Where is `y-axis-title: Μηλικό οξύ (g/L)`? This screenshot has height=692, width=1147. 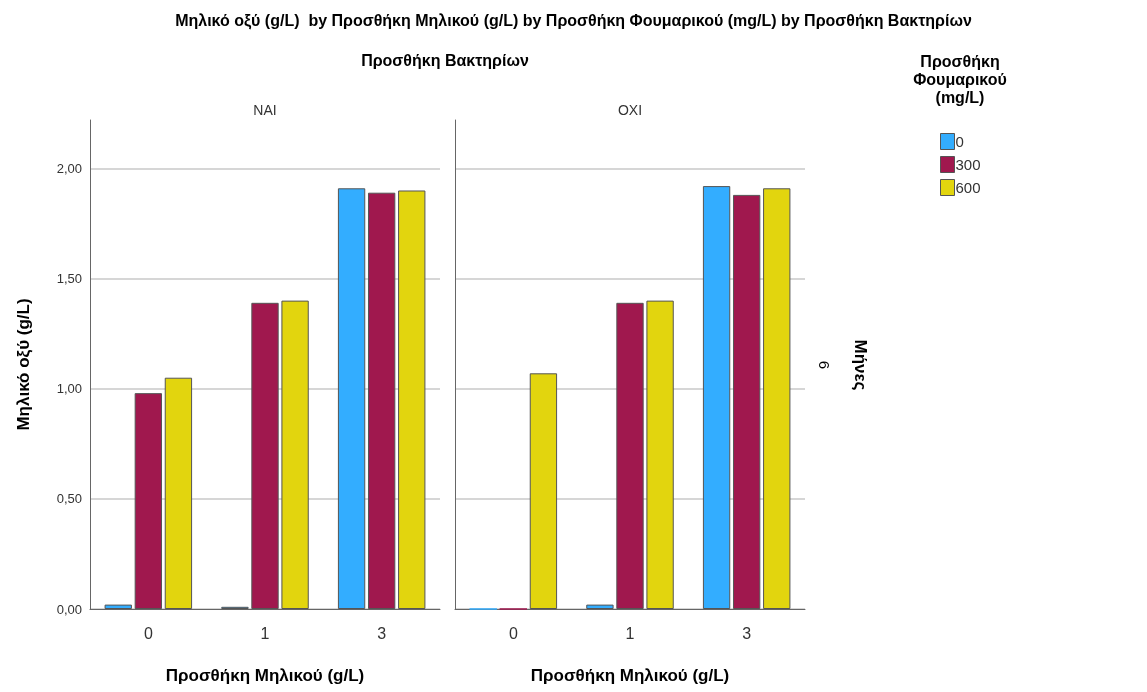
y-axis-title: Μηλικό οξύ (g/L) is located at coordinates (23, 364).